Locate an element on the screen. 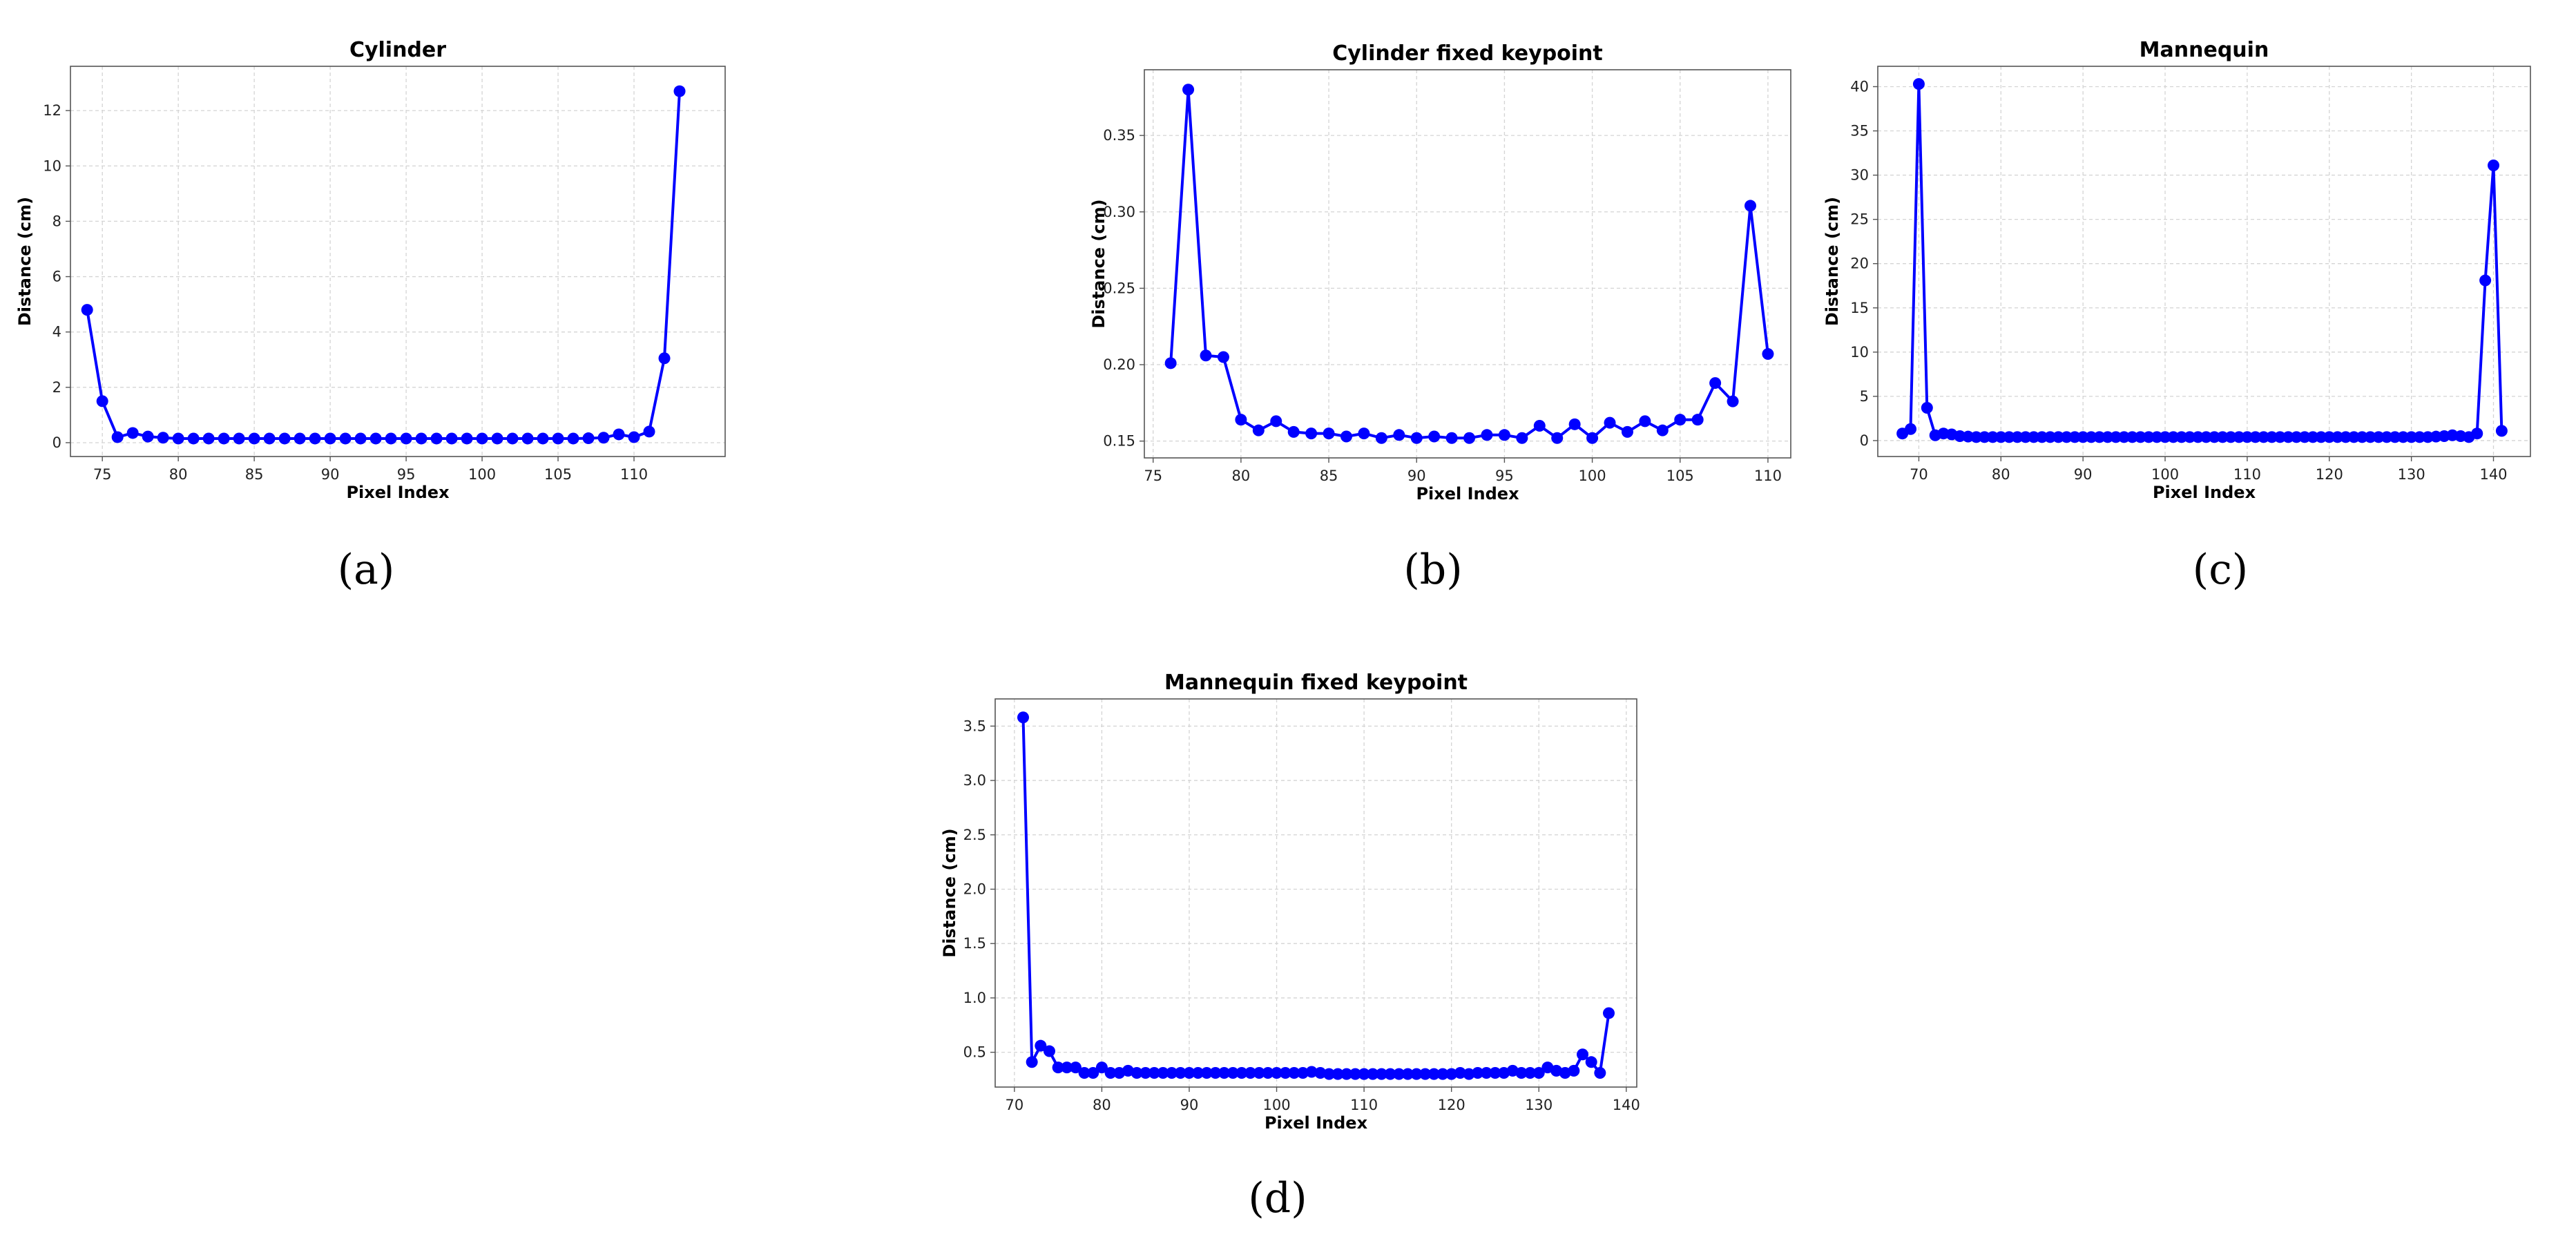 This screenshot has width=2576, height=1239. y-tick-label: 10 is located at coordinates (52, 165).